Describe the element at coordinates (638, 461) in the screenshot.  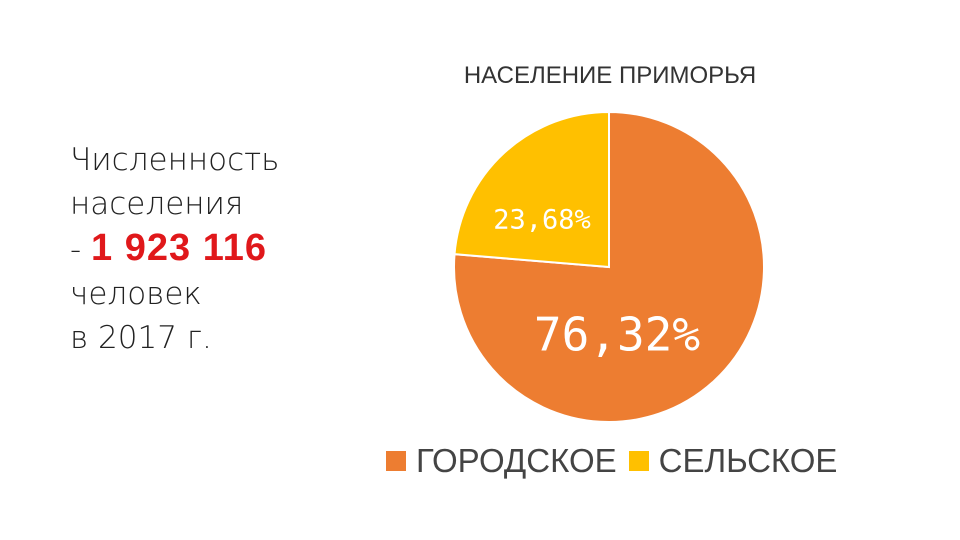
I see `legend-swatch-rural` at that location.